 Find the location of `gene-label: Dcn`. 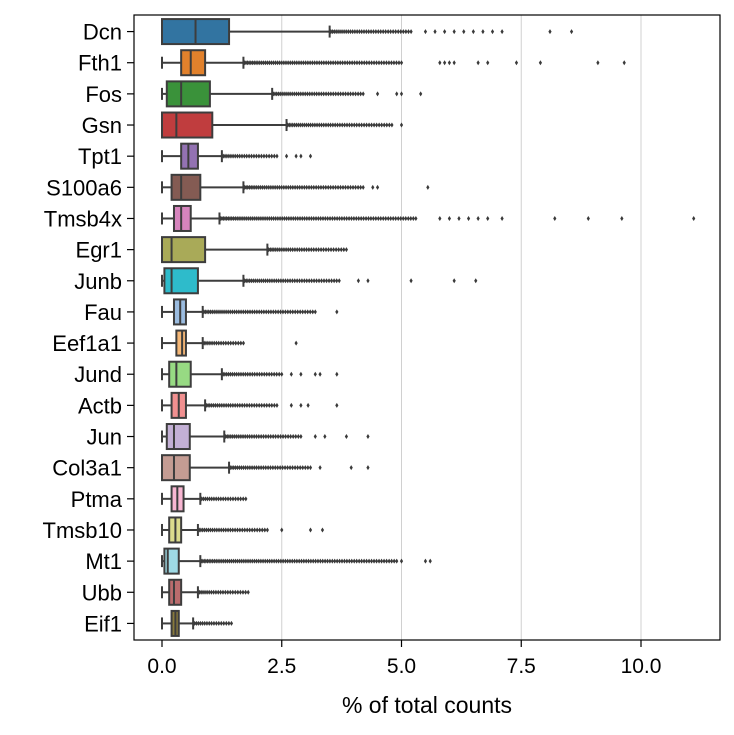

gene-label: Dcn is located at coordinates (102, 32).